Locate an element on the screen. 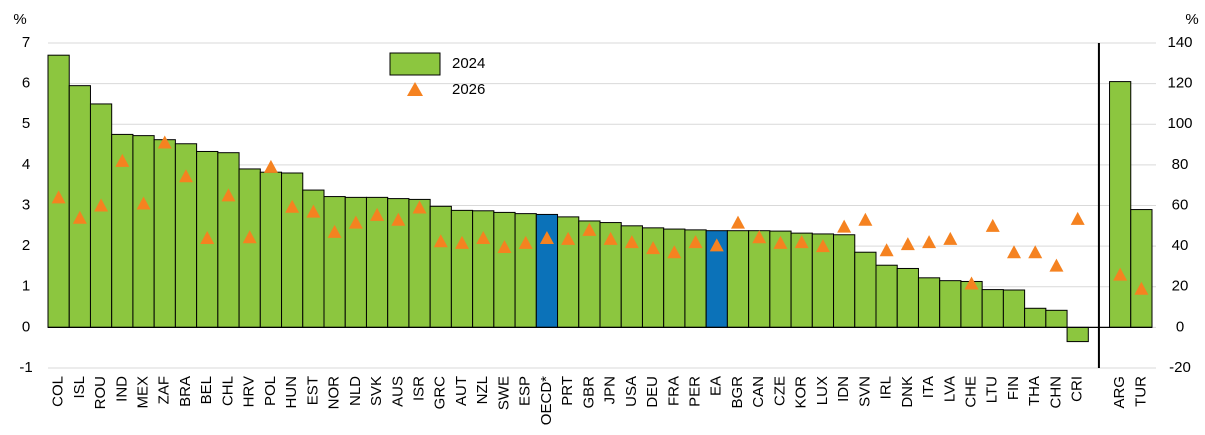  y2-axis-label: % is located at coordinates (1191, 19).